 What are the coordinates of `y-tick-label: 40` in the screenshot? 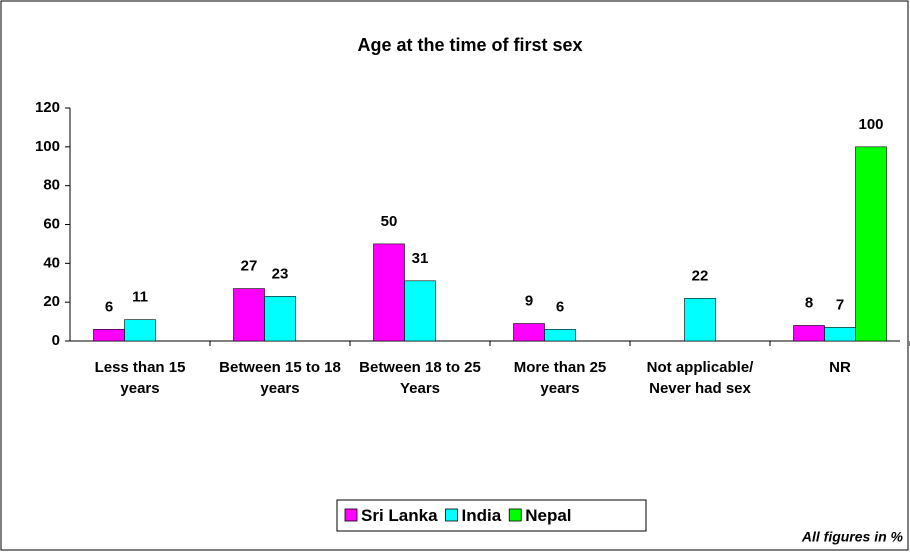 It's located at (51, 262).